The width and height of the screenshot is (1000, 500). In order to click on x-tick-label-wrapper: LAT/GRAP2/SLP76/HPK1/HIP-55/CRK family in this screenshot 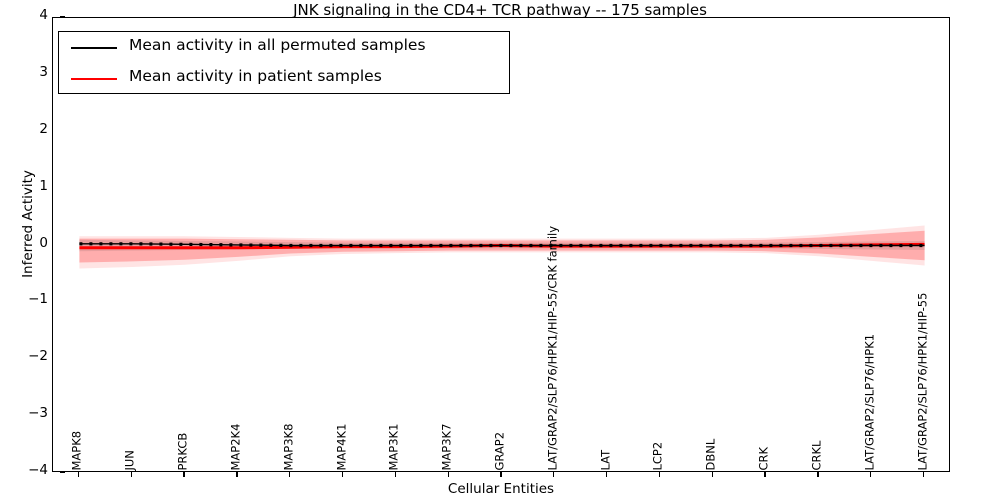, I will do `click(552, 235)`.